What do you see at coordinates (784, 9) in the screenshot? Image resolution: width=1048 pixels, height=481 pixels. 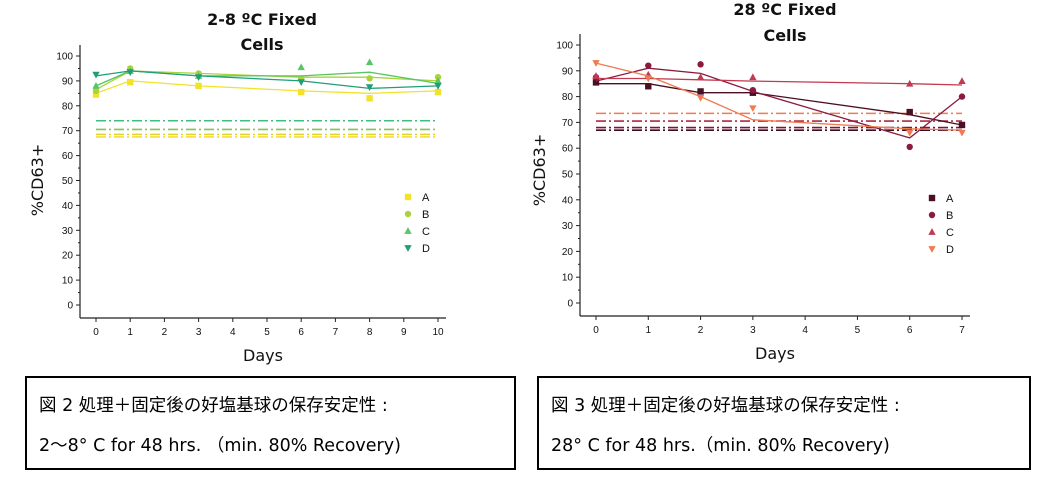 I see `chart-title-line: 28 ºC Fixed` at bounding box center [784, 9].